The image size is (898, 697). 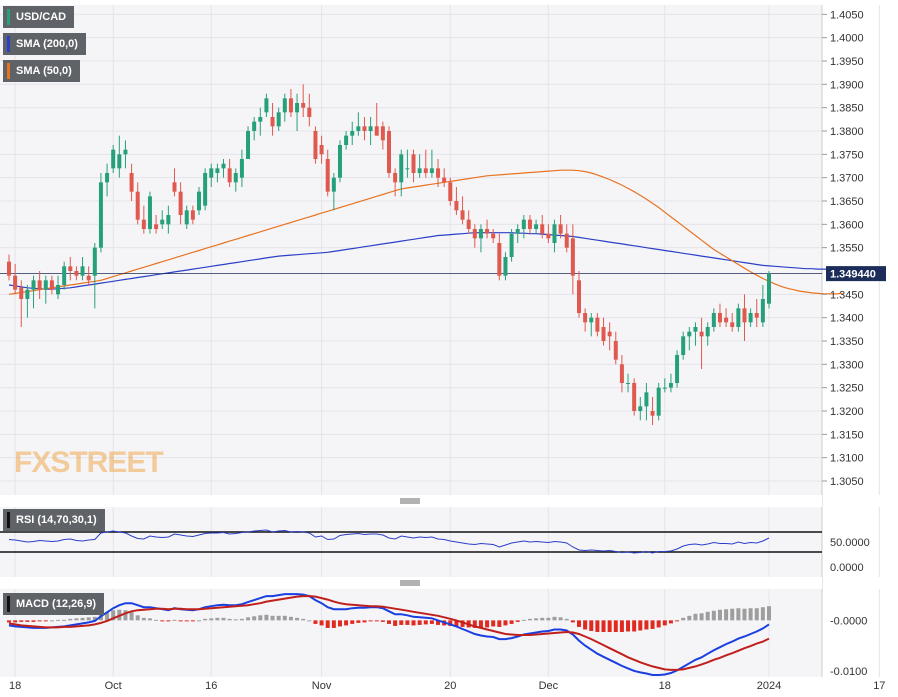 I want to click on price-tick-label: 1.3750, so click(x=847, y=155).